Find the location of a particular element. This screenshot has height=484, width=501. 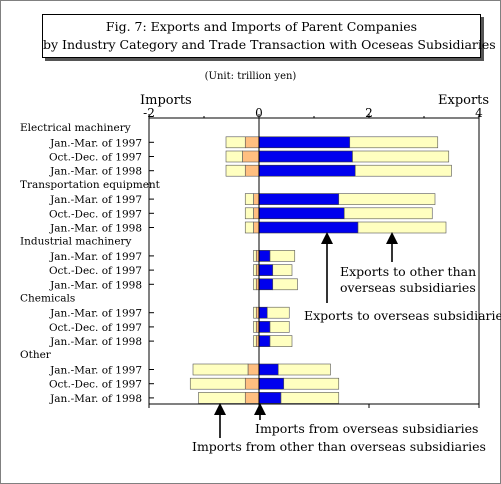

unit-label: (Unit: trillion yen) is located at coordinates (250, 76).